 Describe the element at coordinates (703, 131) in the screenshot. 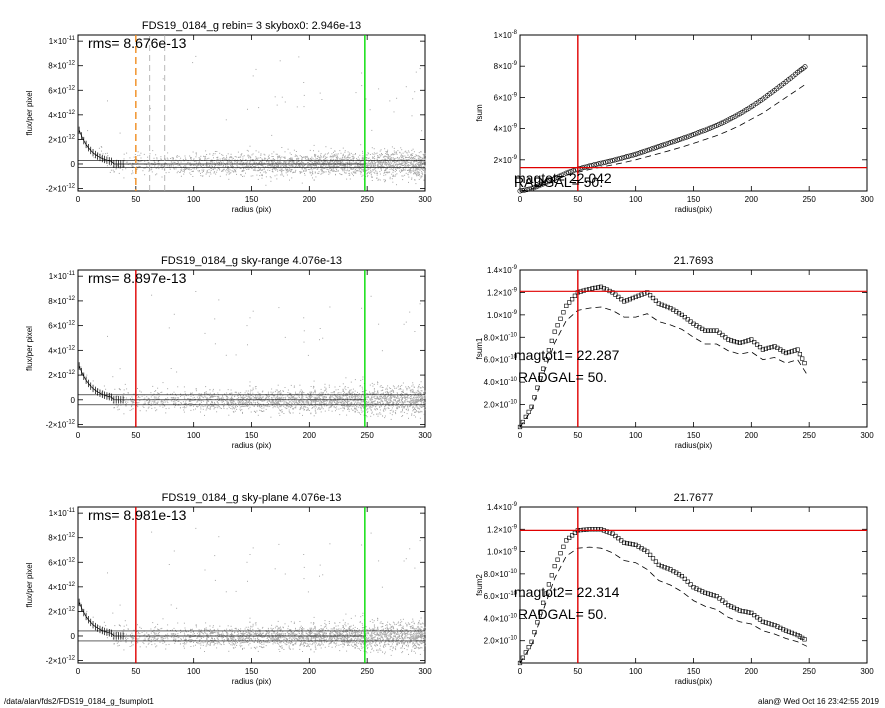

I see `data-marker` at that location.